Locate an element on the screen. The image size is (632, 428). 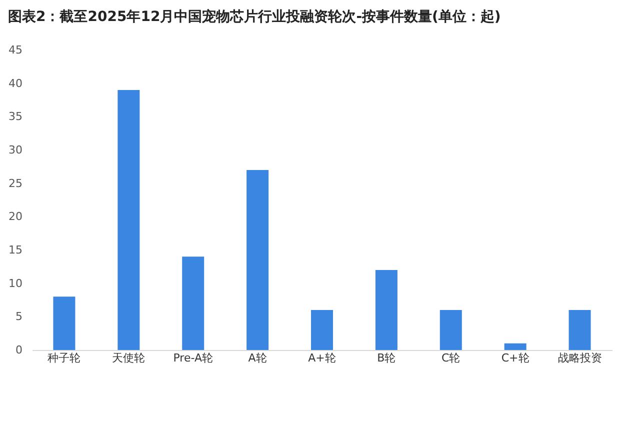
y-tick-label: 5 is located at coordinates (19, 317).